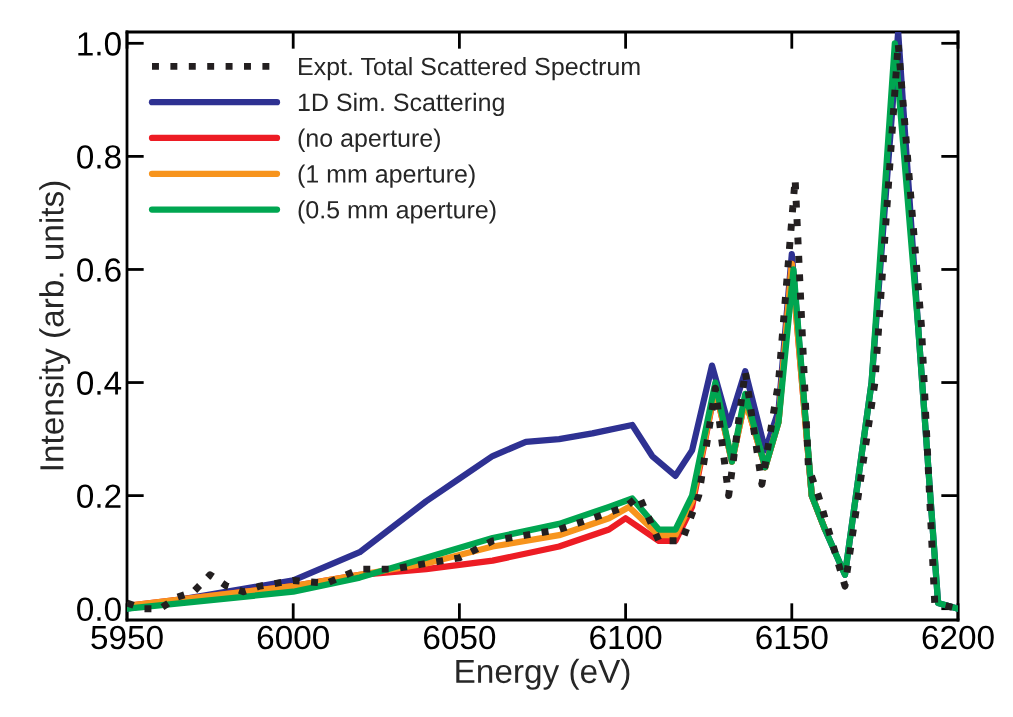 The height and width of the screenshot is (717, 1013). Describe the element at coordinates (469, 69) in the screenshot. I see `legend-label: Expt. Total Scattered Spectrum` at that location.